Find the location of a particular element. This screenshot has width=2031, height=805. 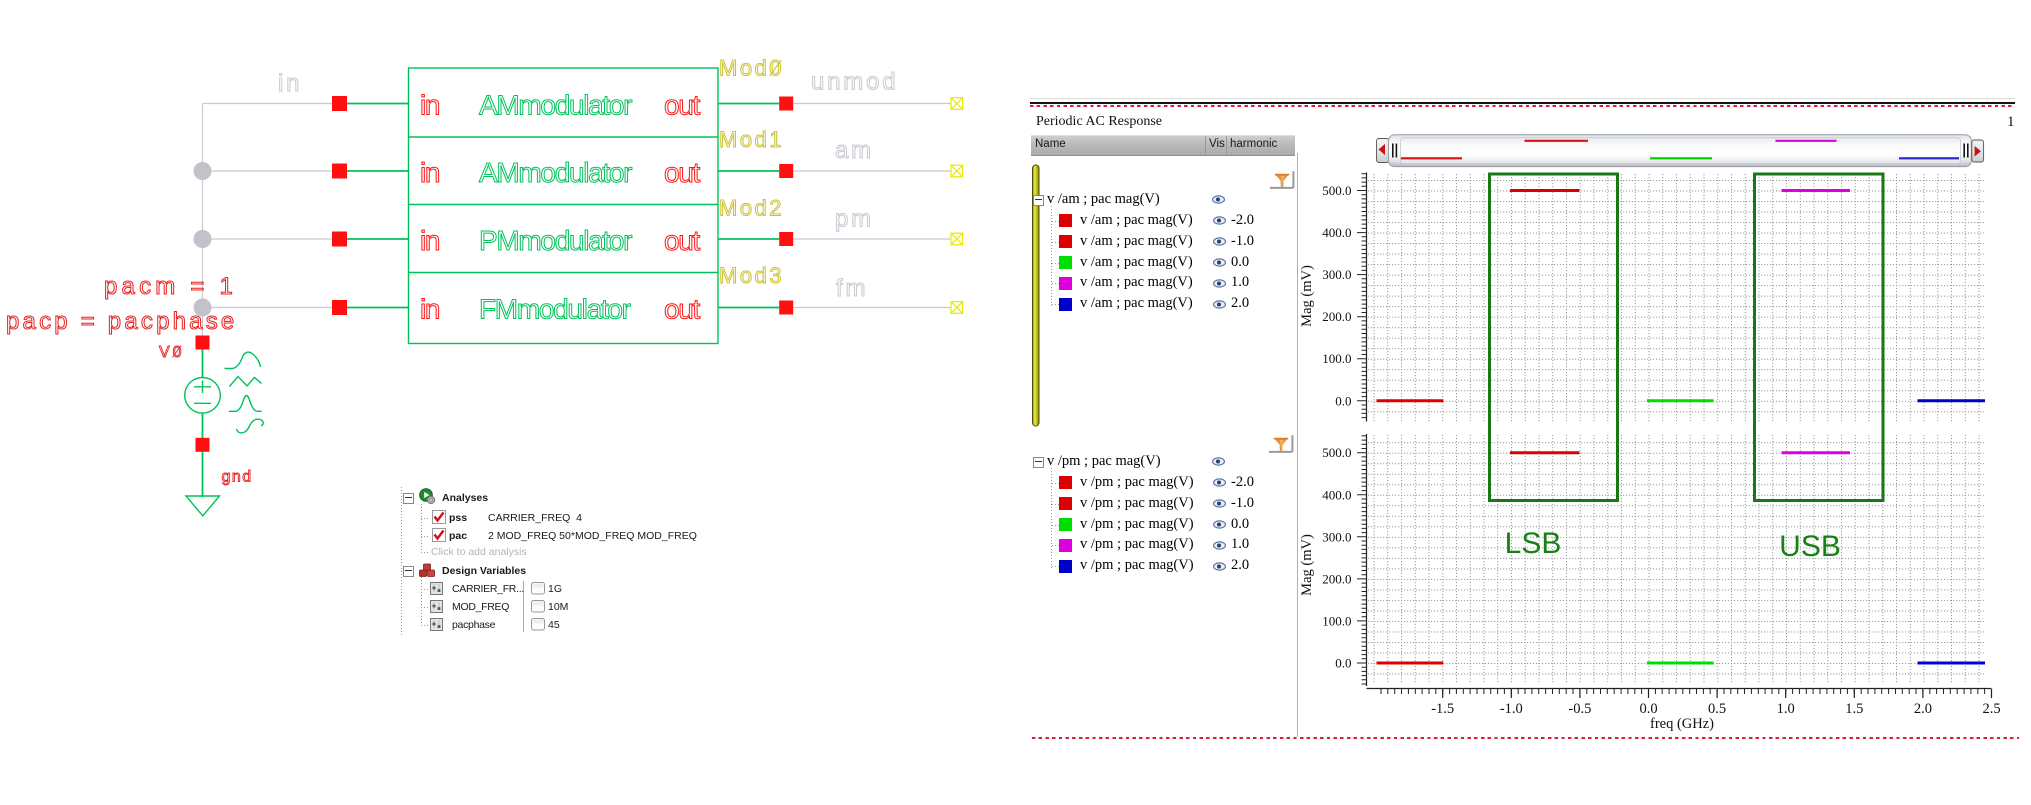

svg-text: pacm = 1 is located at coordinates (170, 286).